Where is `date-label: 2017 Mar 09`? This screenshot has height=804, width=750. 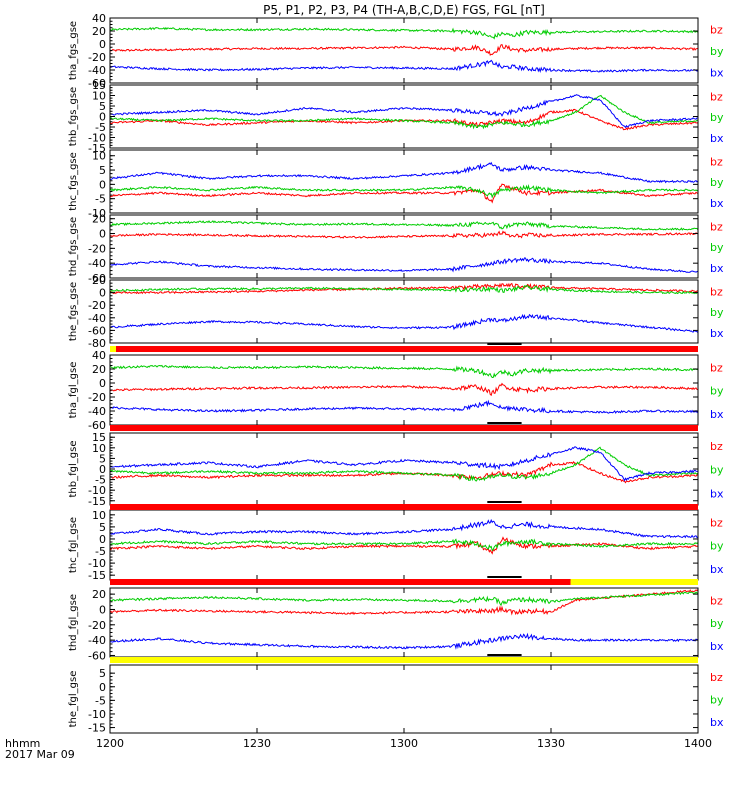 date-label: 2017 Mar 09 is located at coordinates (40, 754).